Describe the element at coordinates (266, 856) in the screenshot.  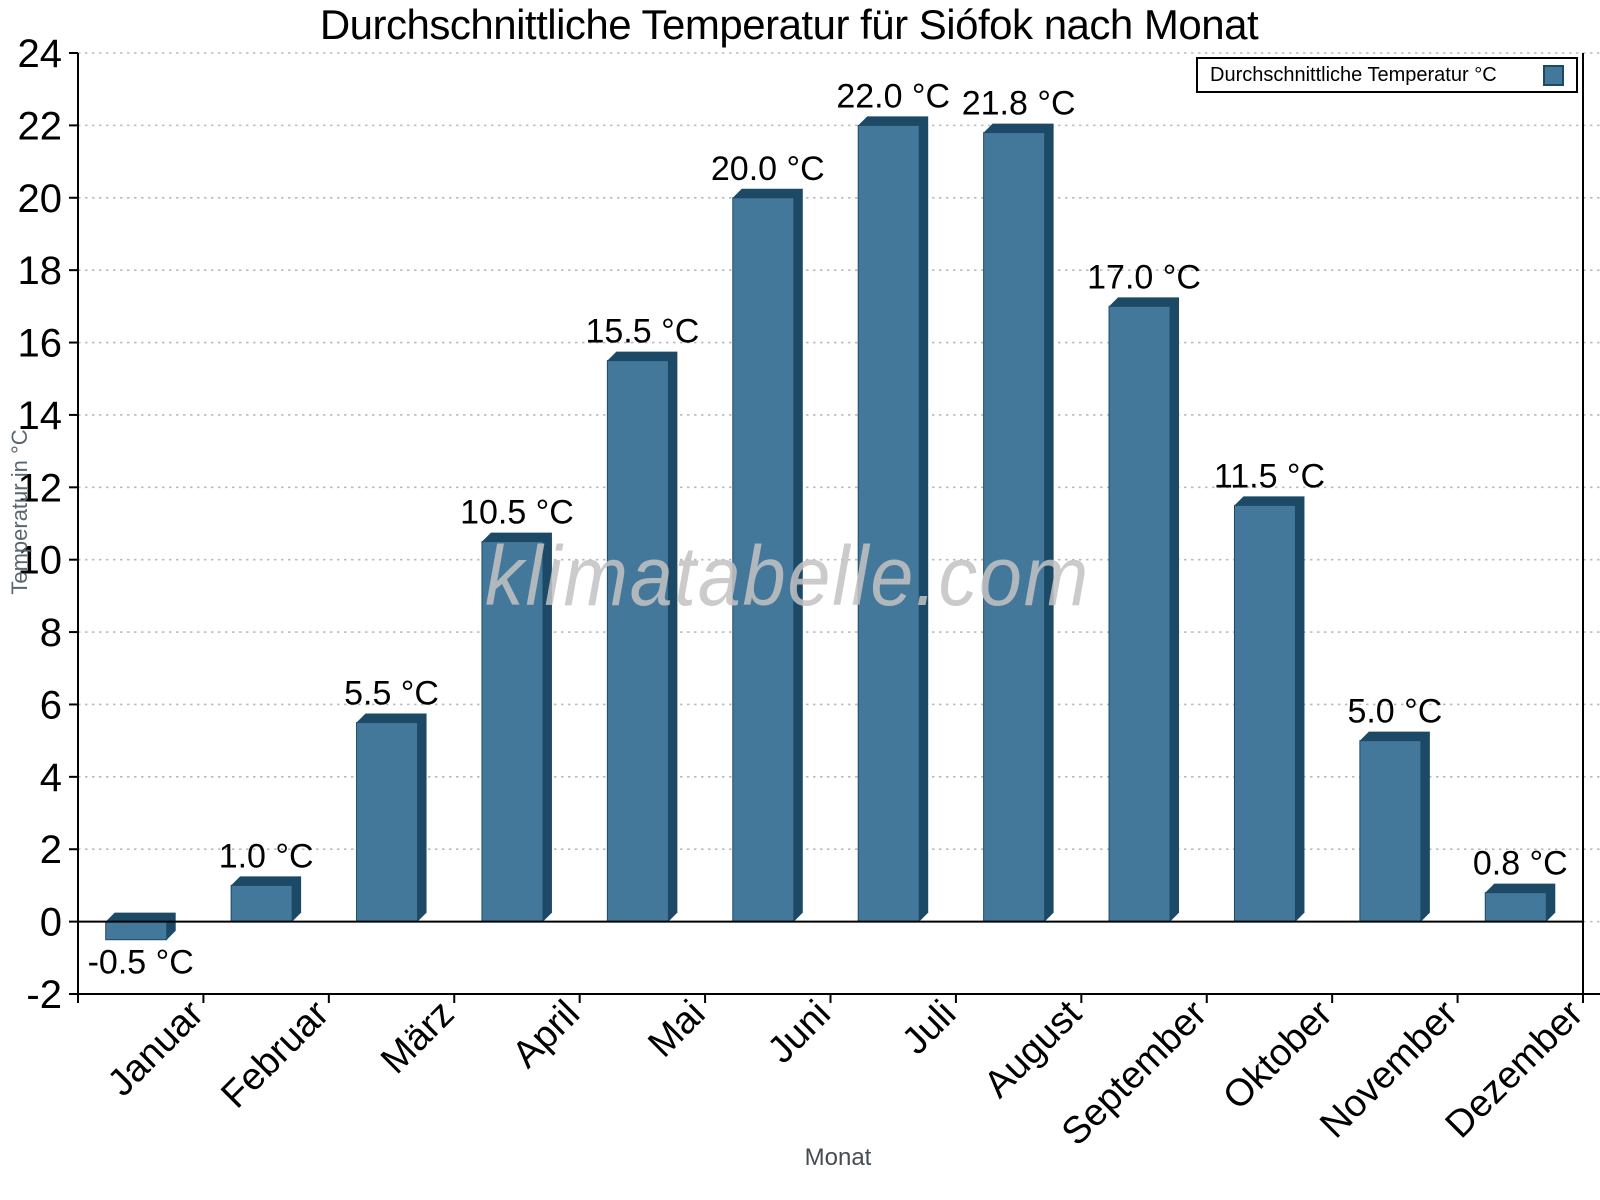
I see `value-label: 1.0 °C` at that location.